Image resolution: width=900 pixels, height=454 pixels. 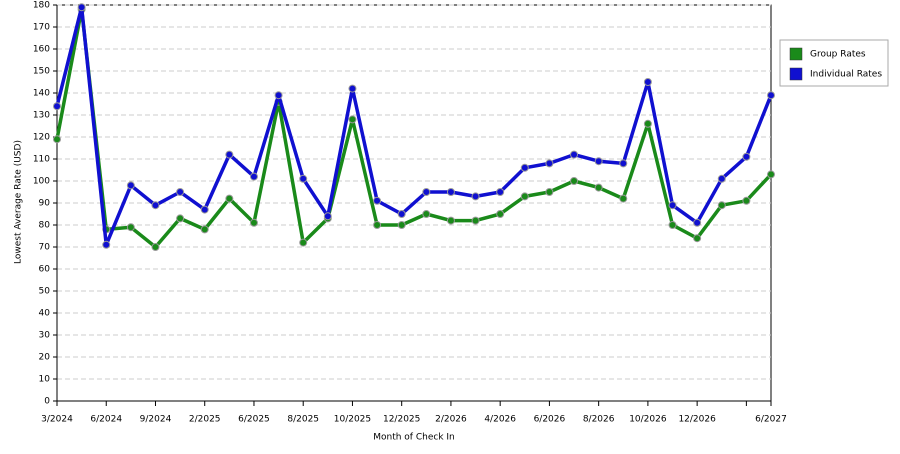 What do you see at coordinates (599, 420) in the screenshot?
I see `x-tick-label: 8/2026` at bounding box center [599, 420].